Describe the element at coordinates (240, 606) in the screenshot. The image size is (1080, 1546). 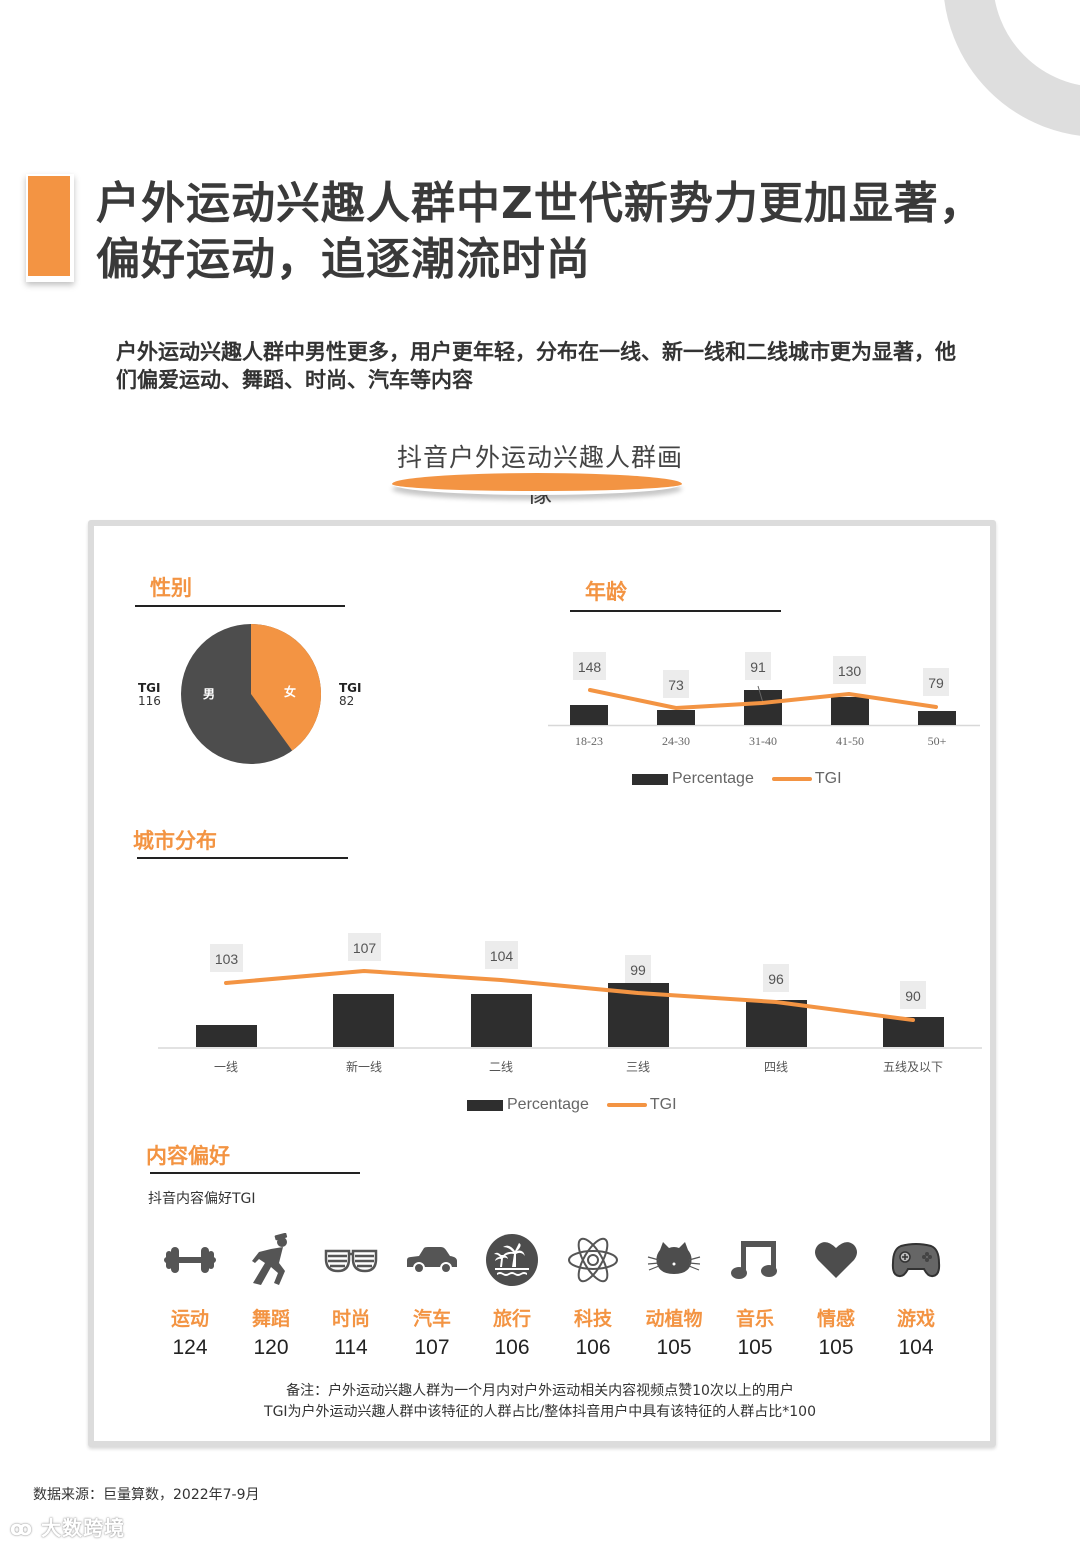
I see `gender-heading-rule` at that location.